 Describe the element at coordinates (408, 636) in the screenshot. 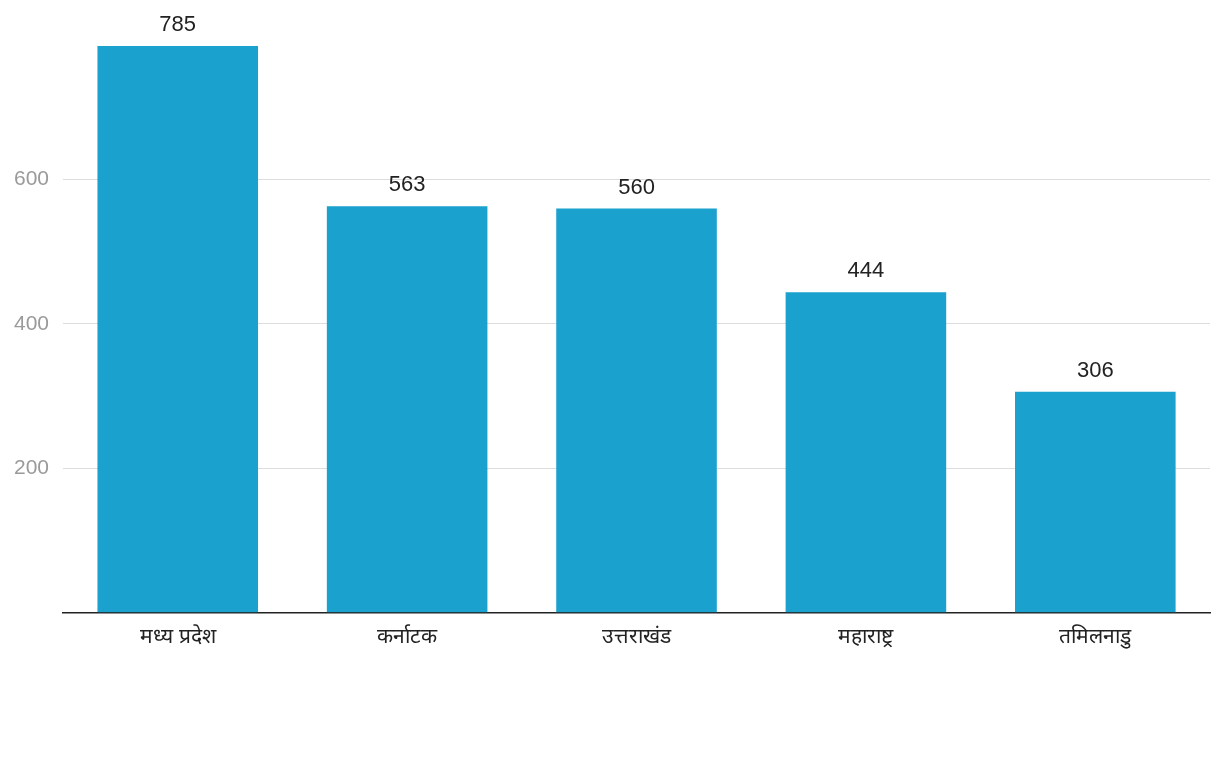

I see `x-tick-label: कर्नाटक` at that location.